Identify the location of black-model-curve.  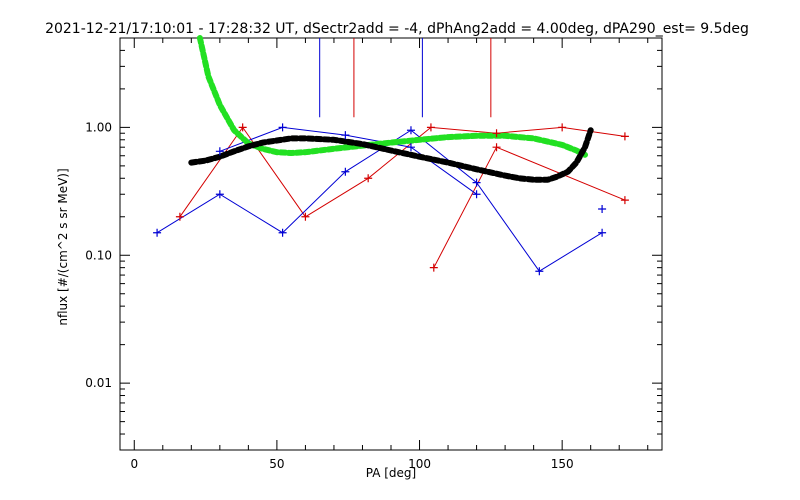
(391, 155).